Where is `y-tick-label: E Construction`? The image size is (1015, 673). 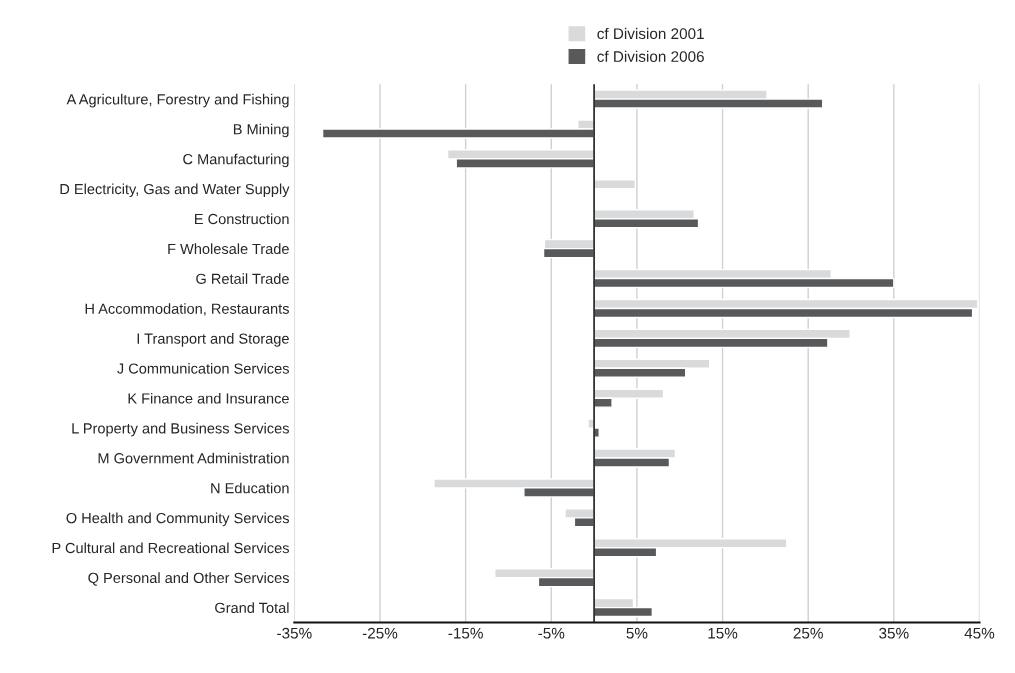
y-tick-label: E Construction is located at coordinates (242, 219).